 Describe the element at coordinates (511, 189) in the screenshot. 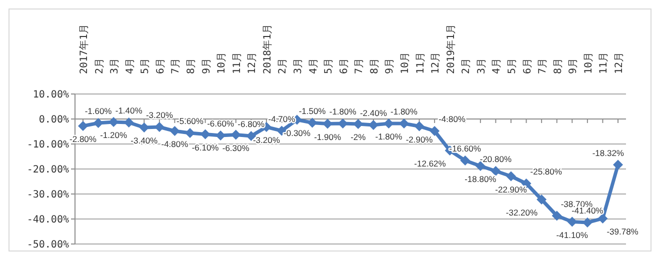

I see `data-label: -22.90%` at that location.